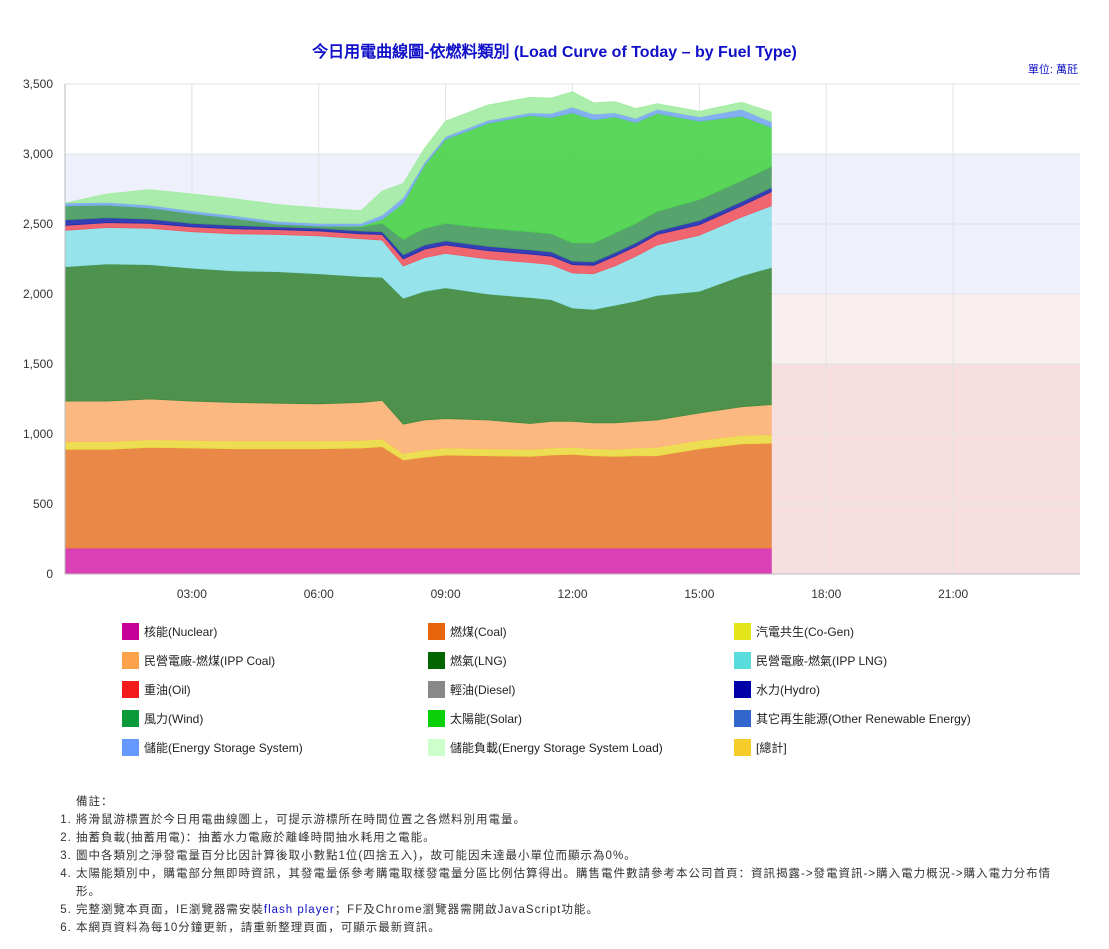 The width and height of the screenshot is (1109, 949). What do you see at coordinates (49, 574) in the screenshot?
I see `y-tick-label: 0` at bounding box center [49, 574].